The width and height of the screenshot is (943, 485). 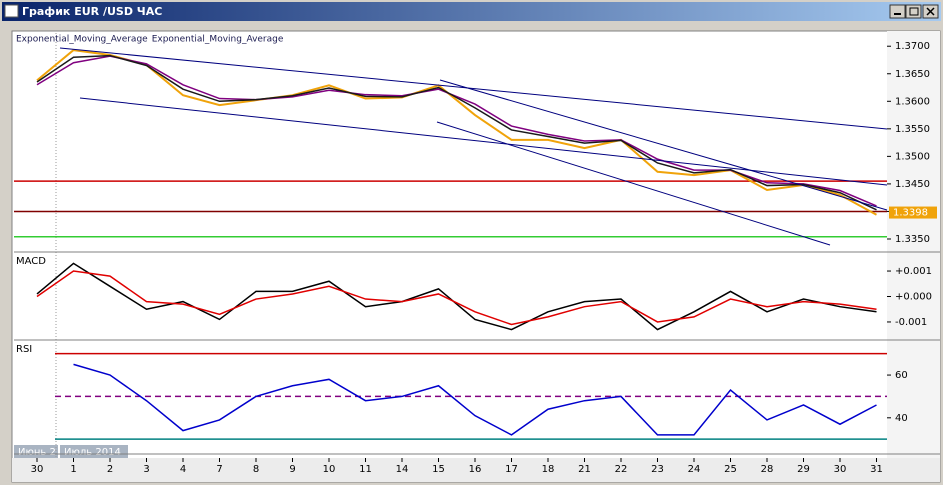 I want to click on x-tick-label: 15, so click(x=438, y=469).